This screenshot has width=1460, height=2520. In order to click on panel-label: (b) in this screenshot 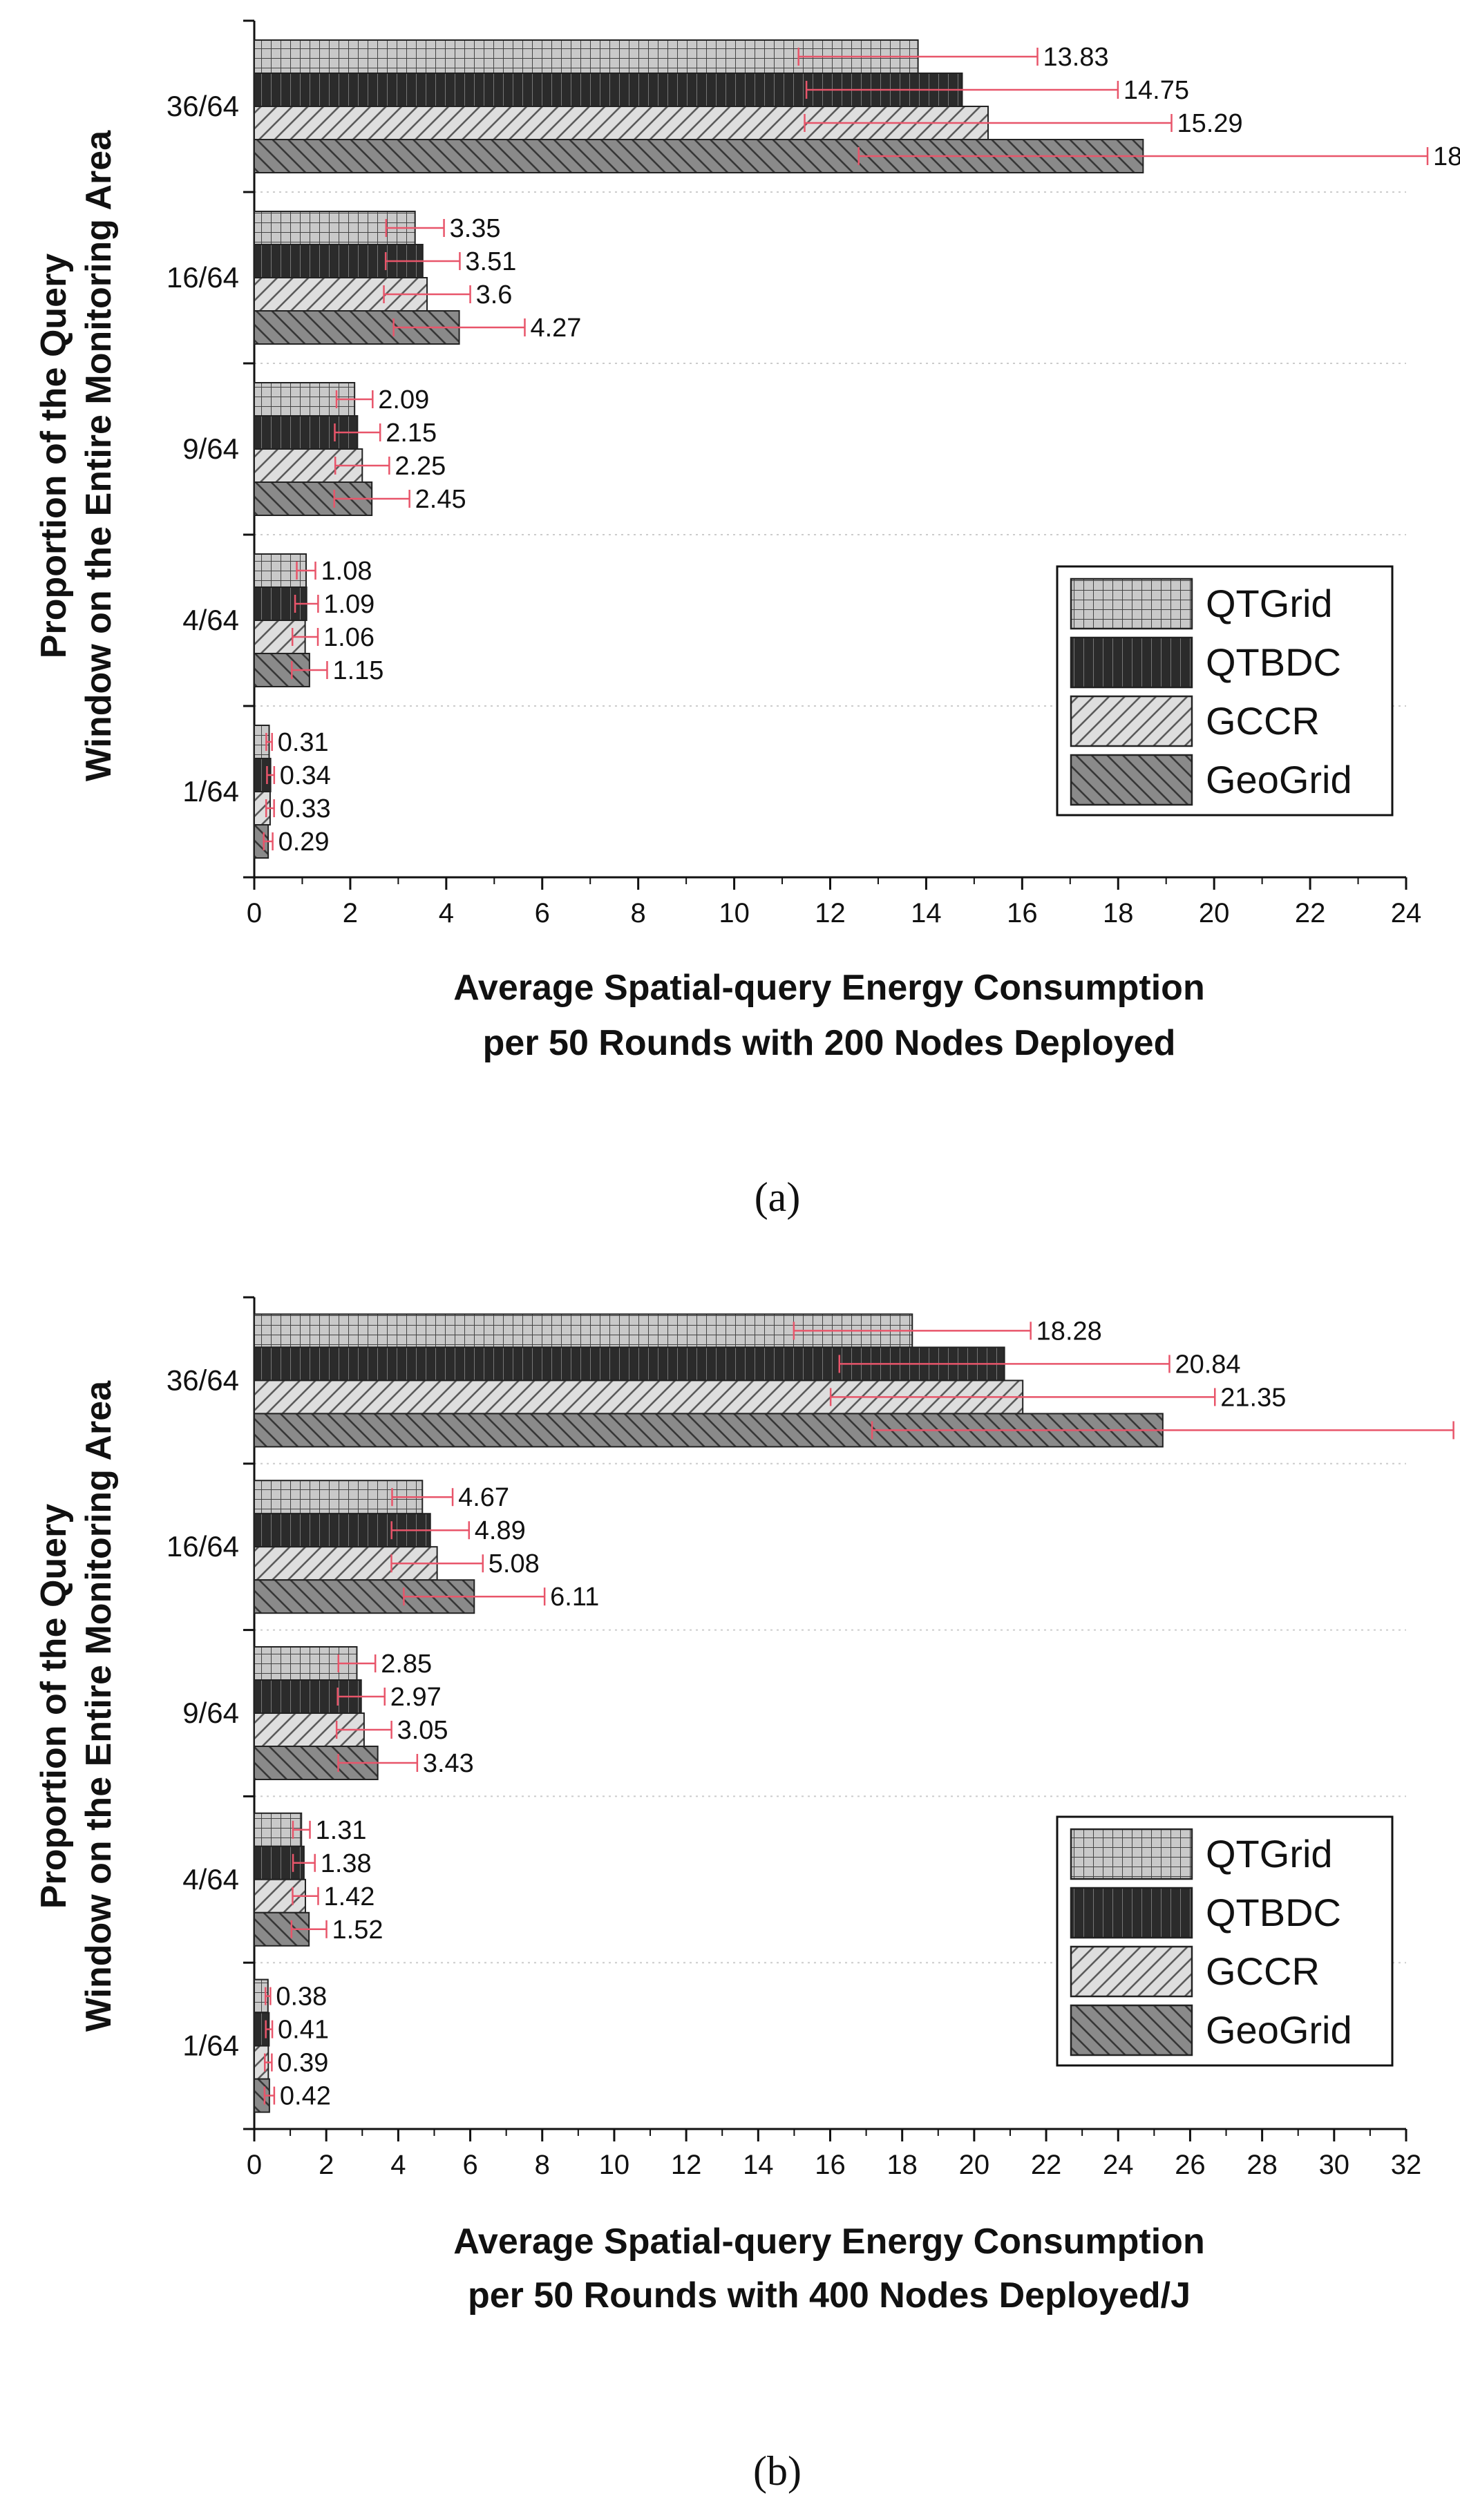, I will do `click(778, 2471)`.